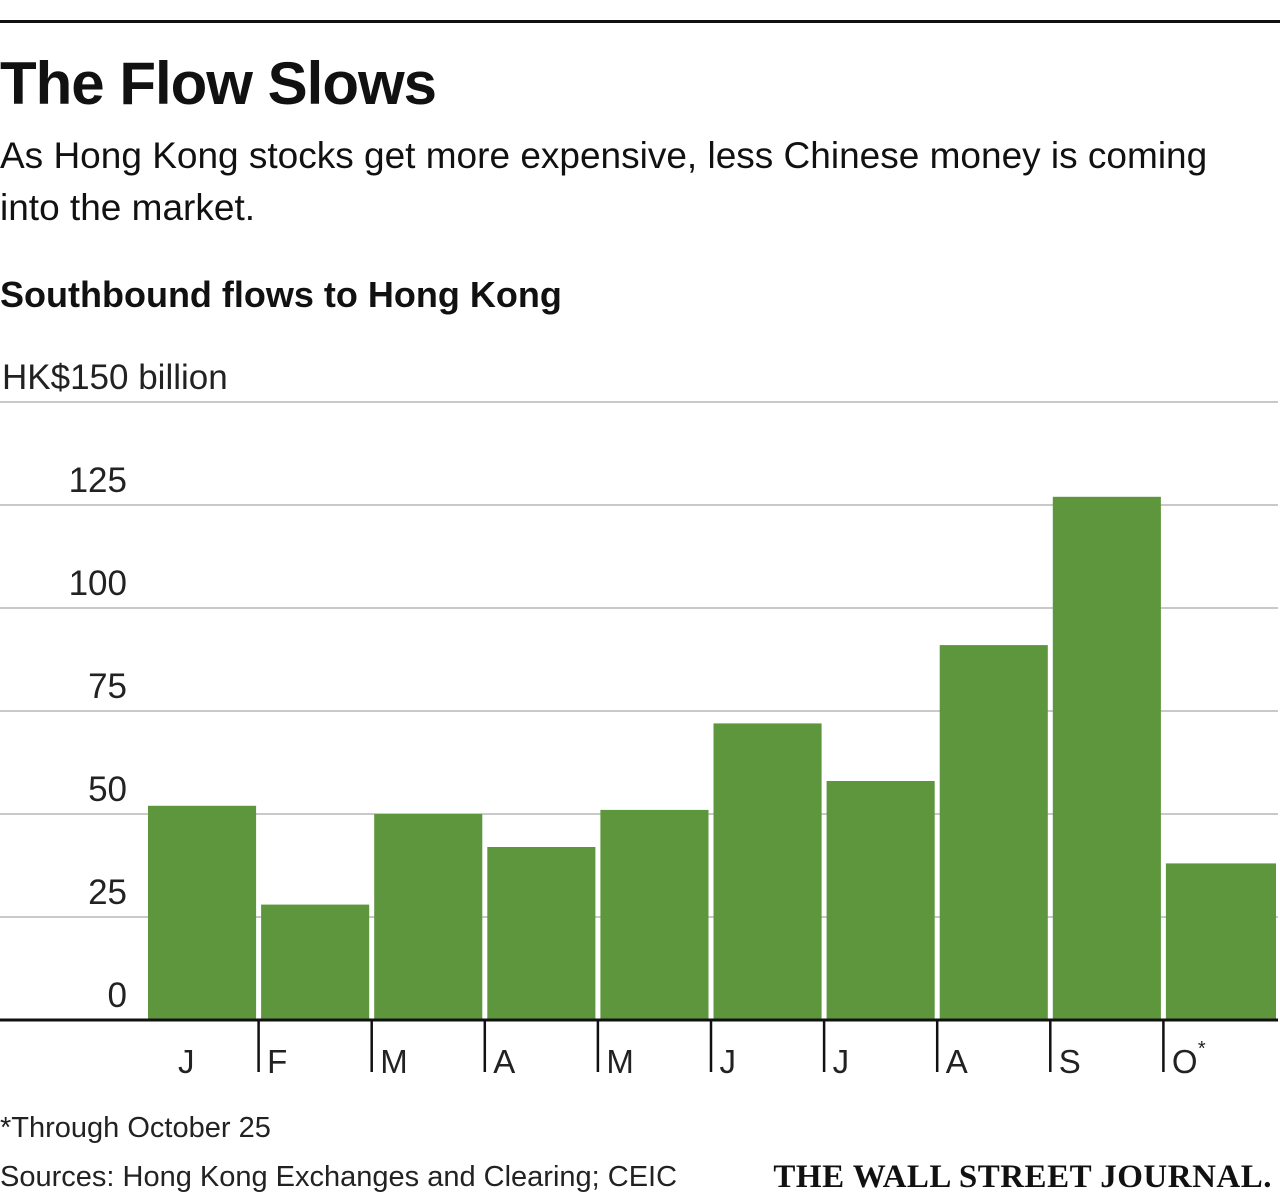 The image size is (1280, 1199). What do you see at coordinates (1022, 1177) in the screenshot?
I see `publisher-logo: THE WALL STREET JOURNAL.` at bounding box center [1022, 1177].